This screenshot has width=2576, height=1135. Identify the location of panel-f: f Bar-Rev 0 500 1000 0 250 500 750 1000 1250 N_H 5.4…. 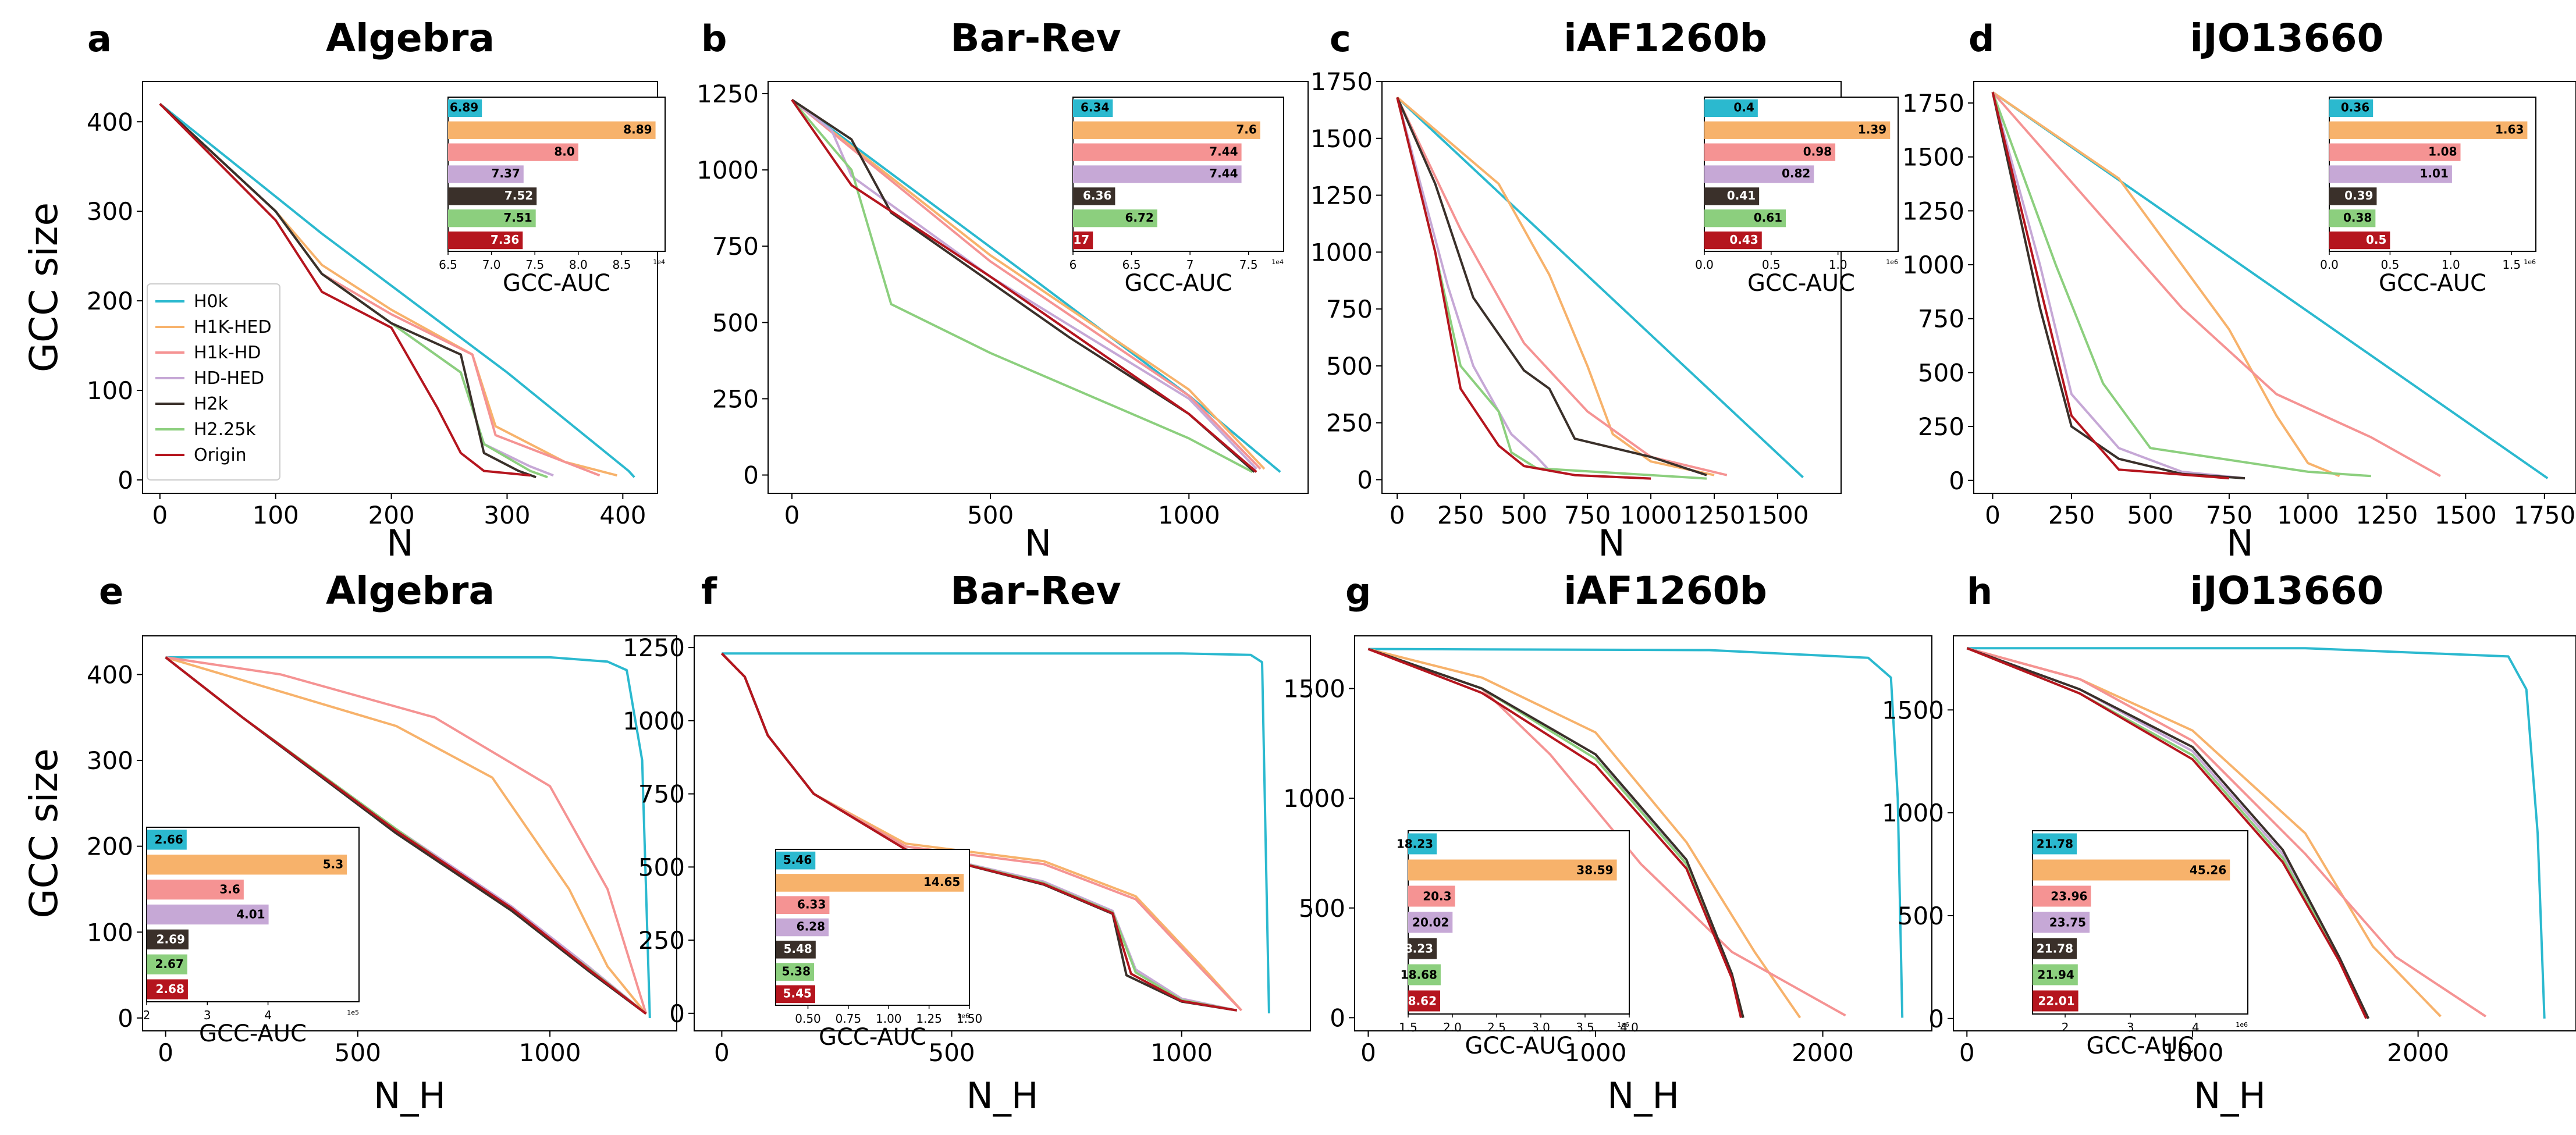
(967, 843).